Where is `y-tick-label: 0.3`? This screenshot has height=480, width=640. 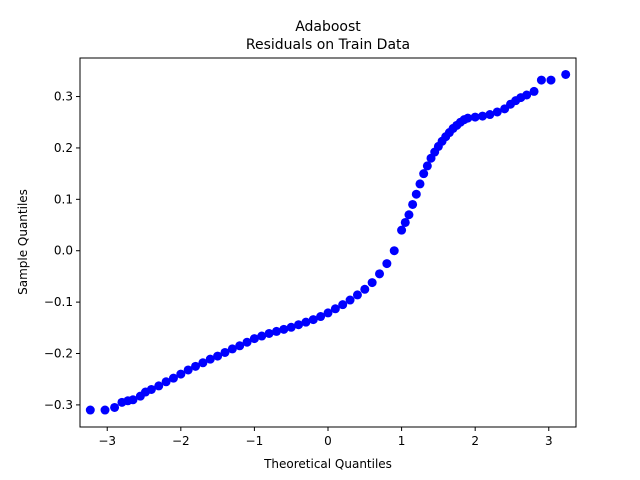 y-tick-label: 0.3 is located at coordinates (63, 97).